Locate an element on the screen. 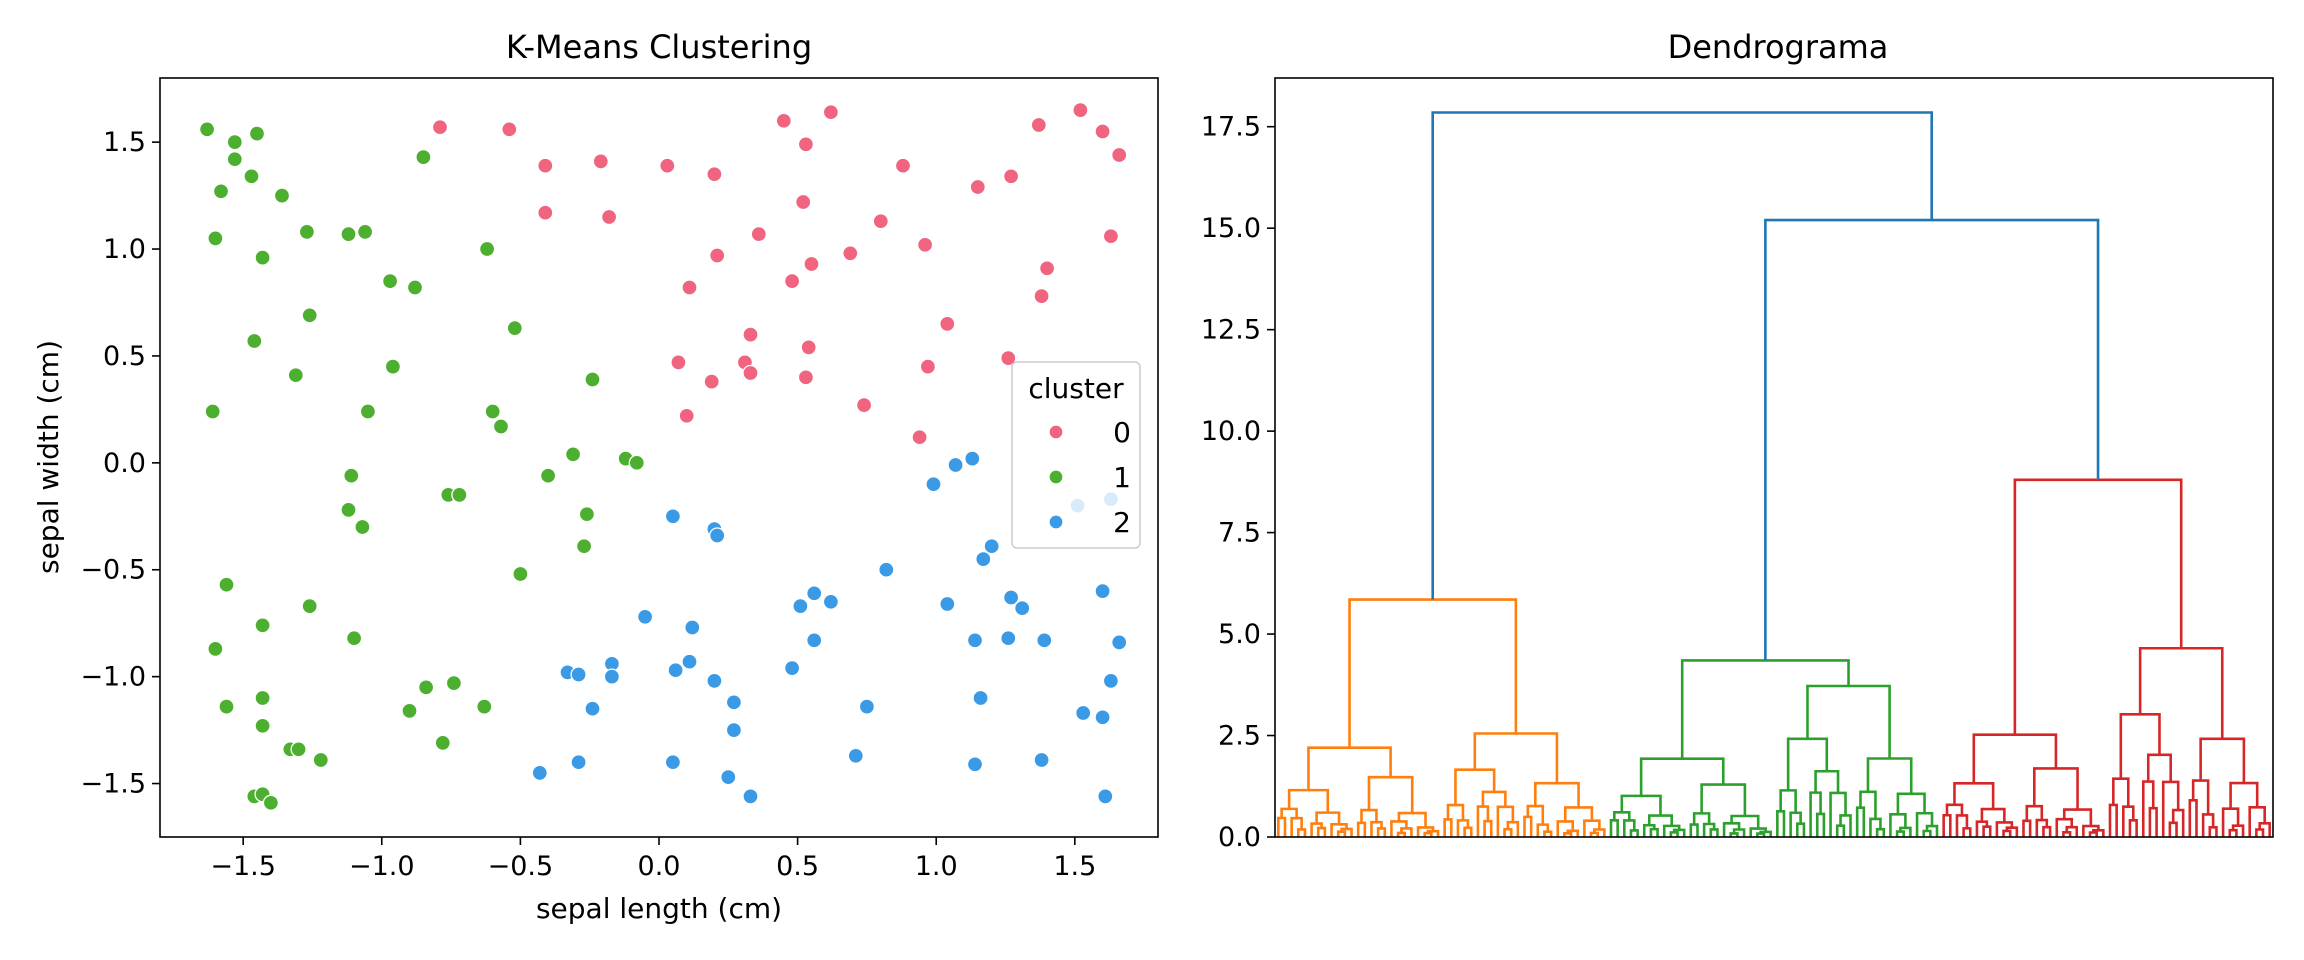 The image size is (2304, 960). dendrogram-y-tick-label: 0.0 is located at coordinates (1239, 837).